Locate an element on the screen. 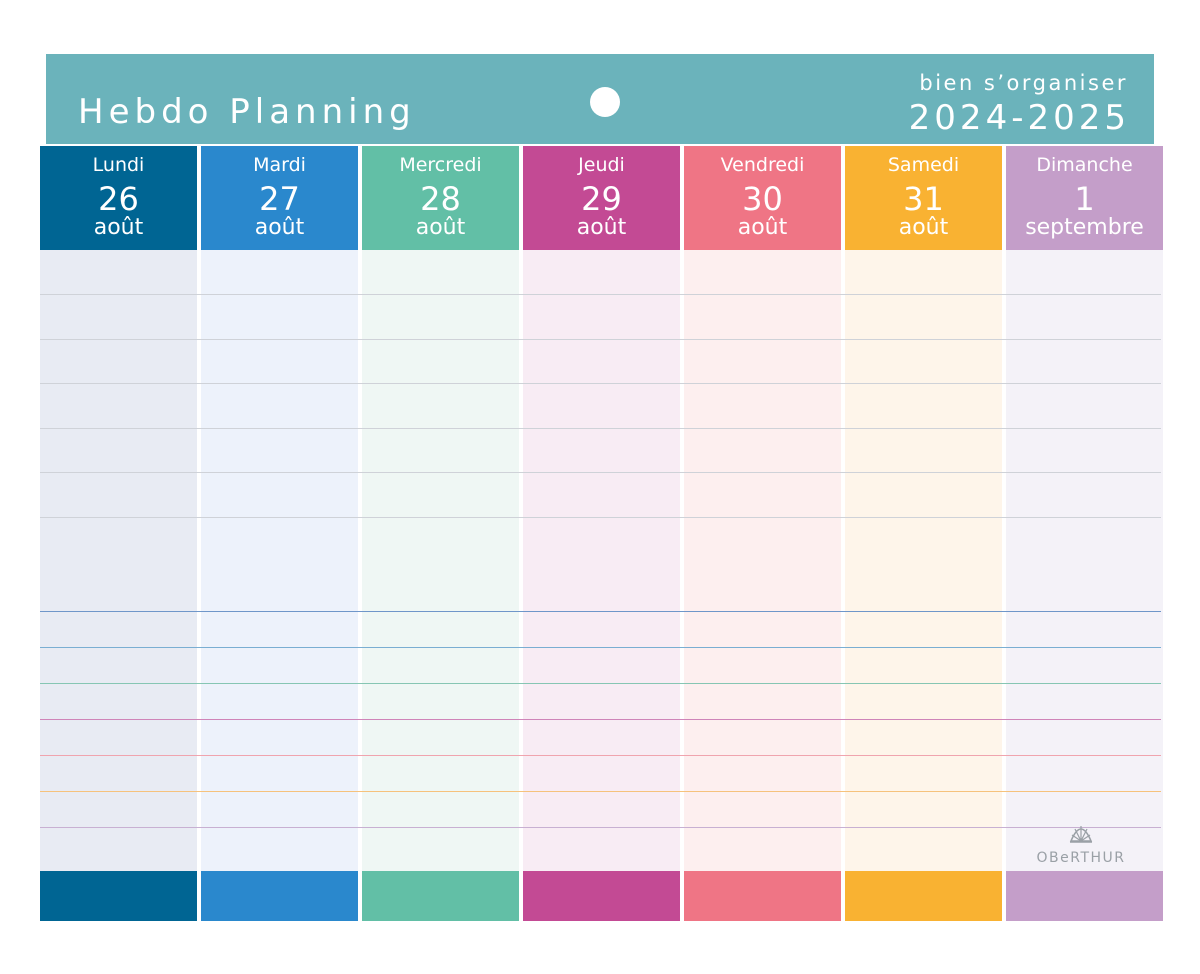  shell-logo-icon is located at coordinates (1081, 837).